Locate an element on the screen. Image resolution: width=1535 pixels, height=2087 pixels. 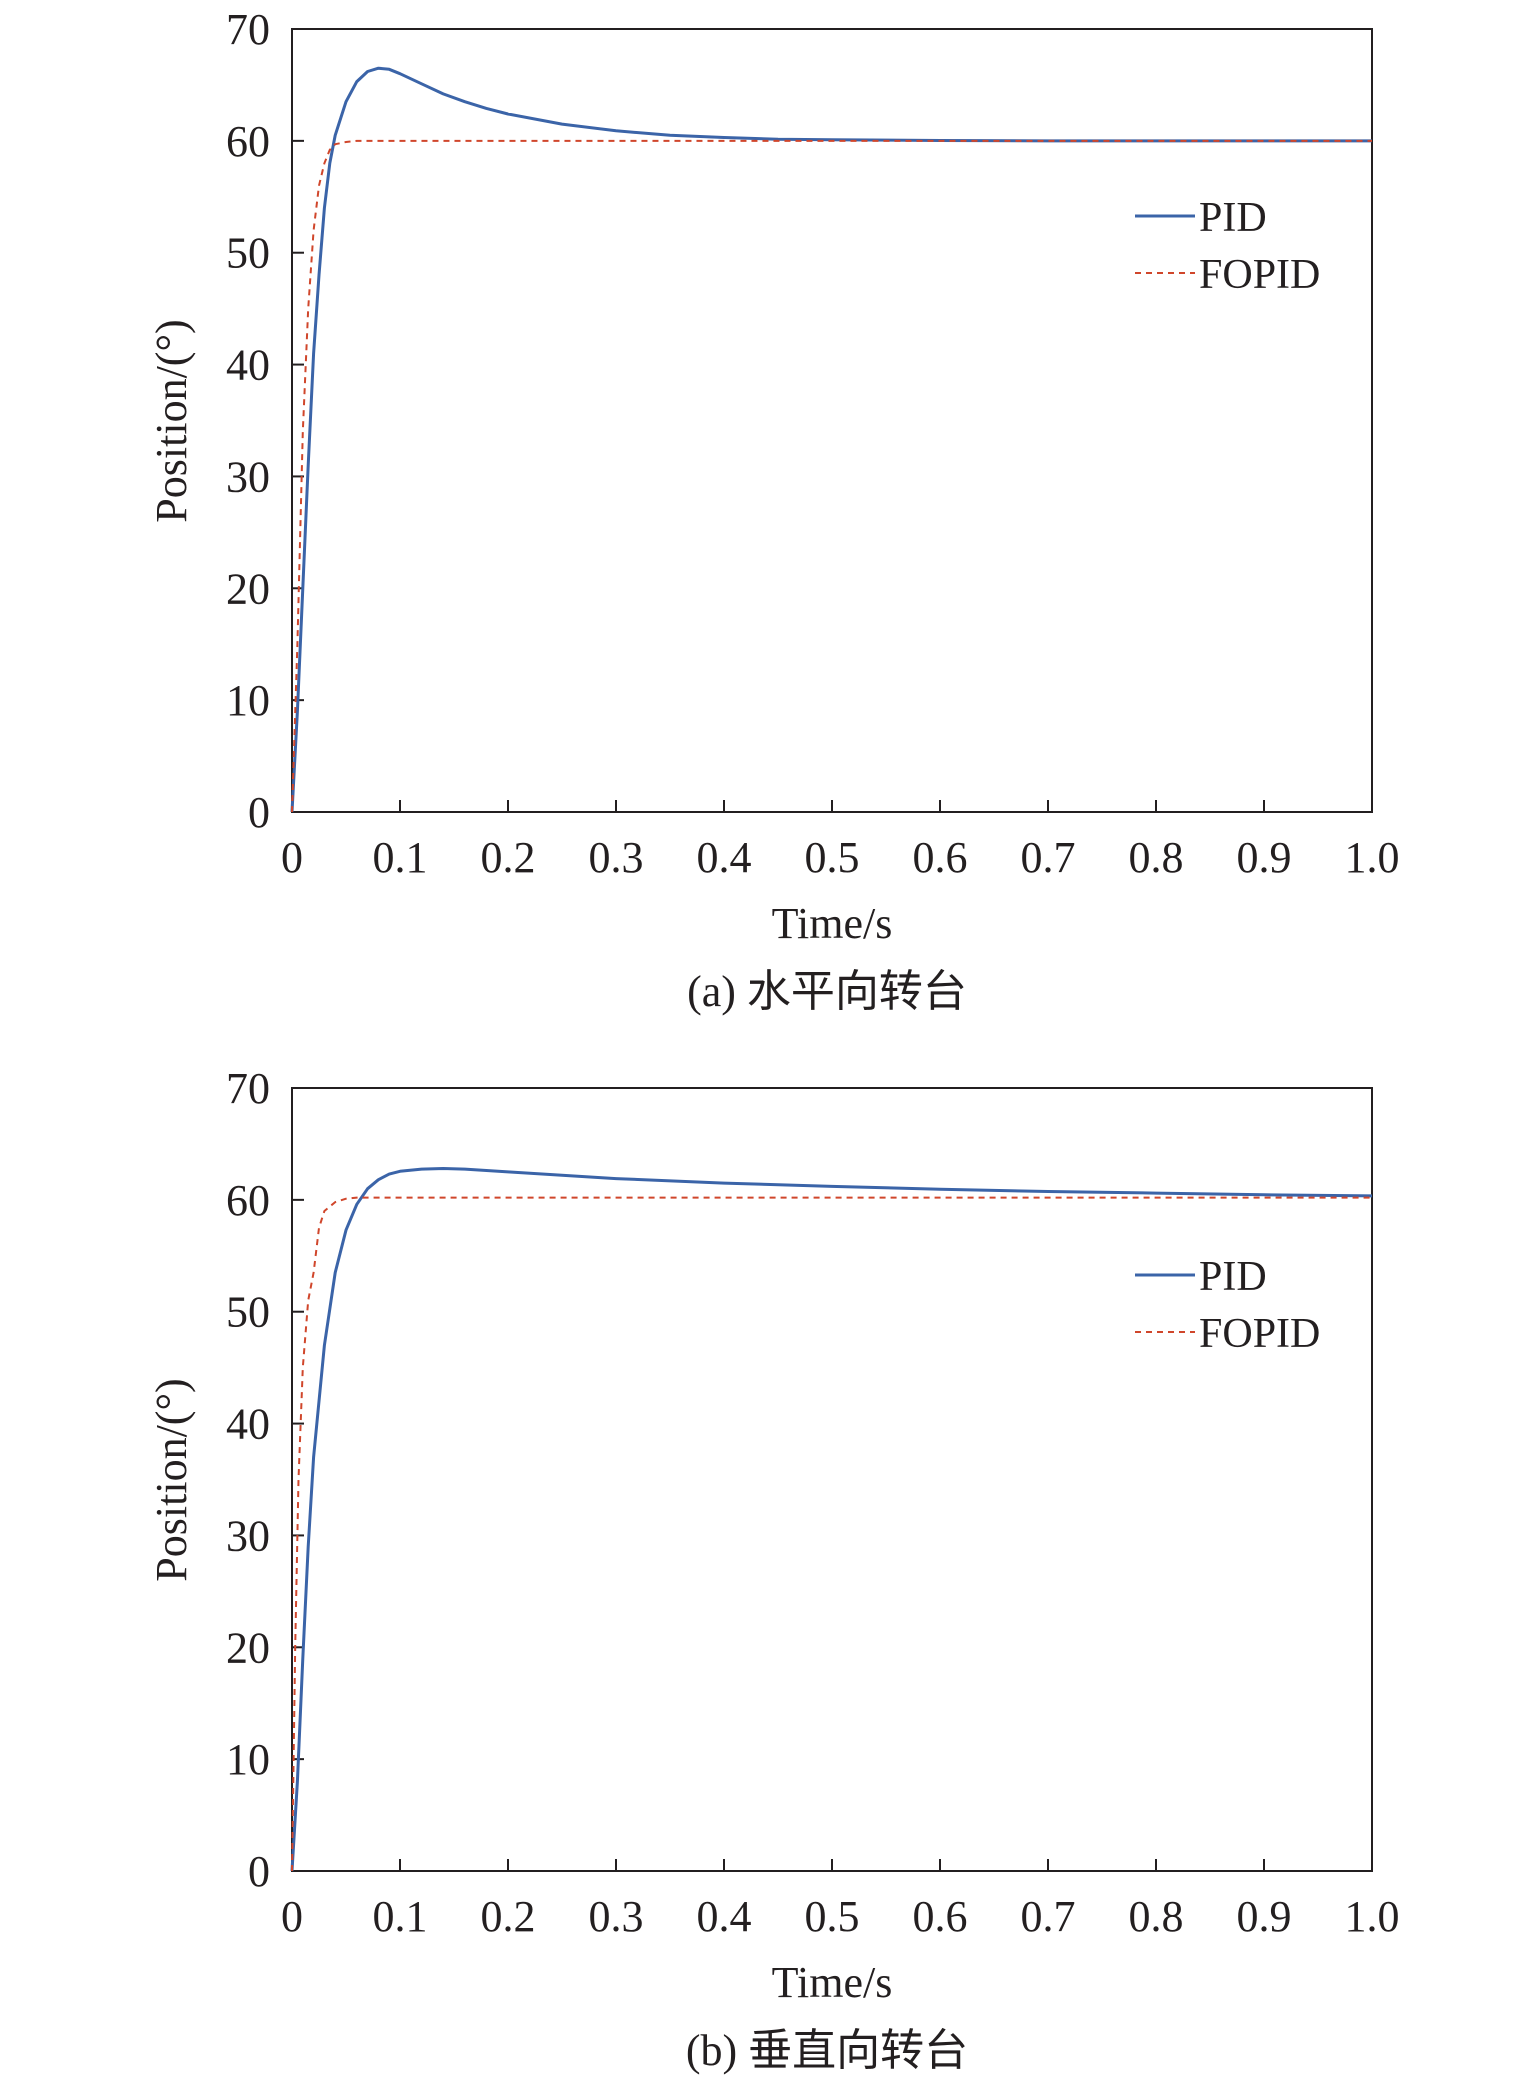
chart-a-x-axis-title: Time/s is located at coordinates (832, 923).